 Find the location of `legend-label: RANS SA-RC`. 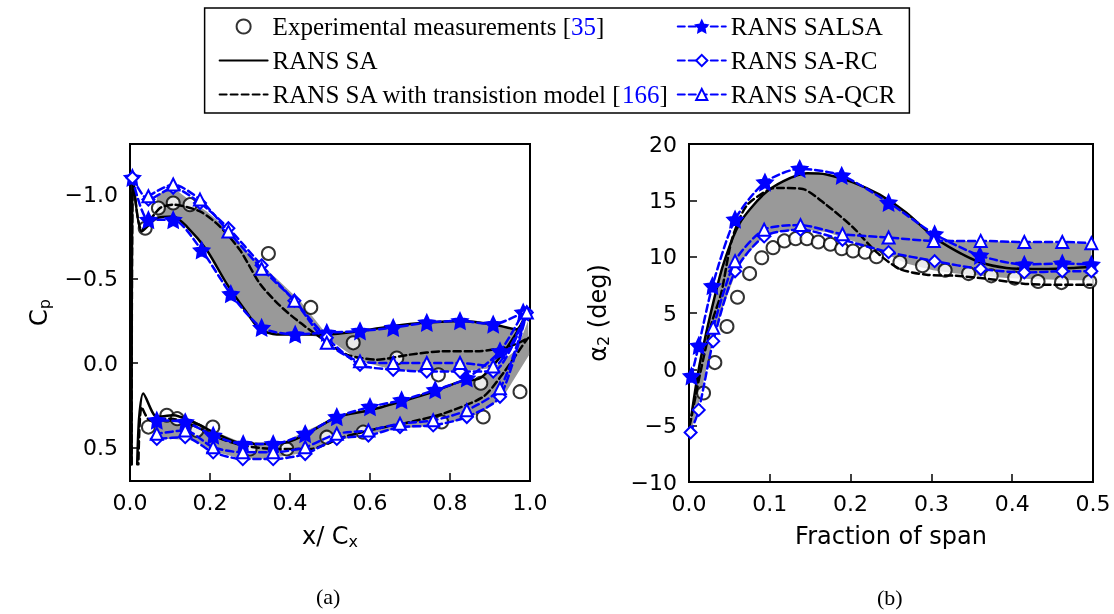

legend-label: RANS SA-RC is located at coordinates (804, 60).